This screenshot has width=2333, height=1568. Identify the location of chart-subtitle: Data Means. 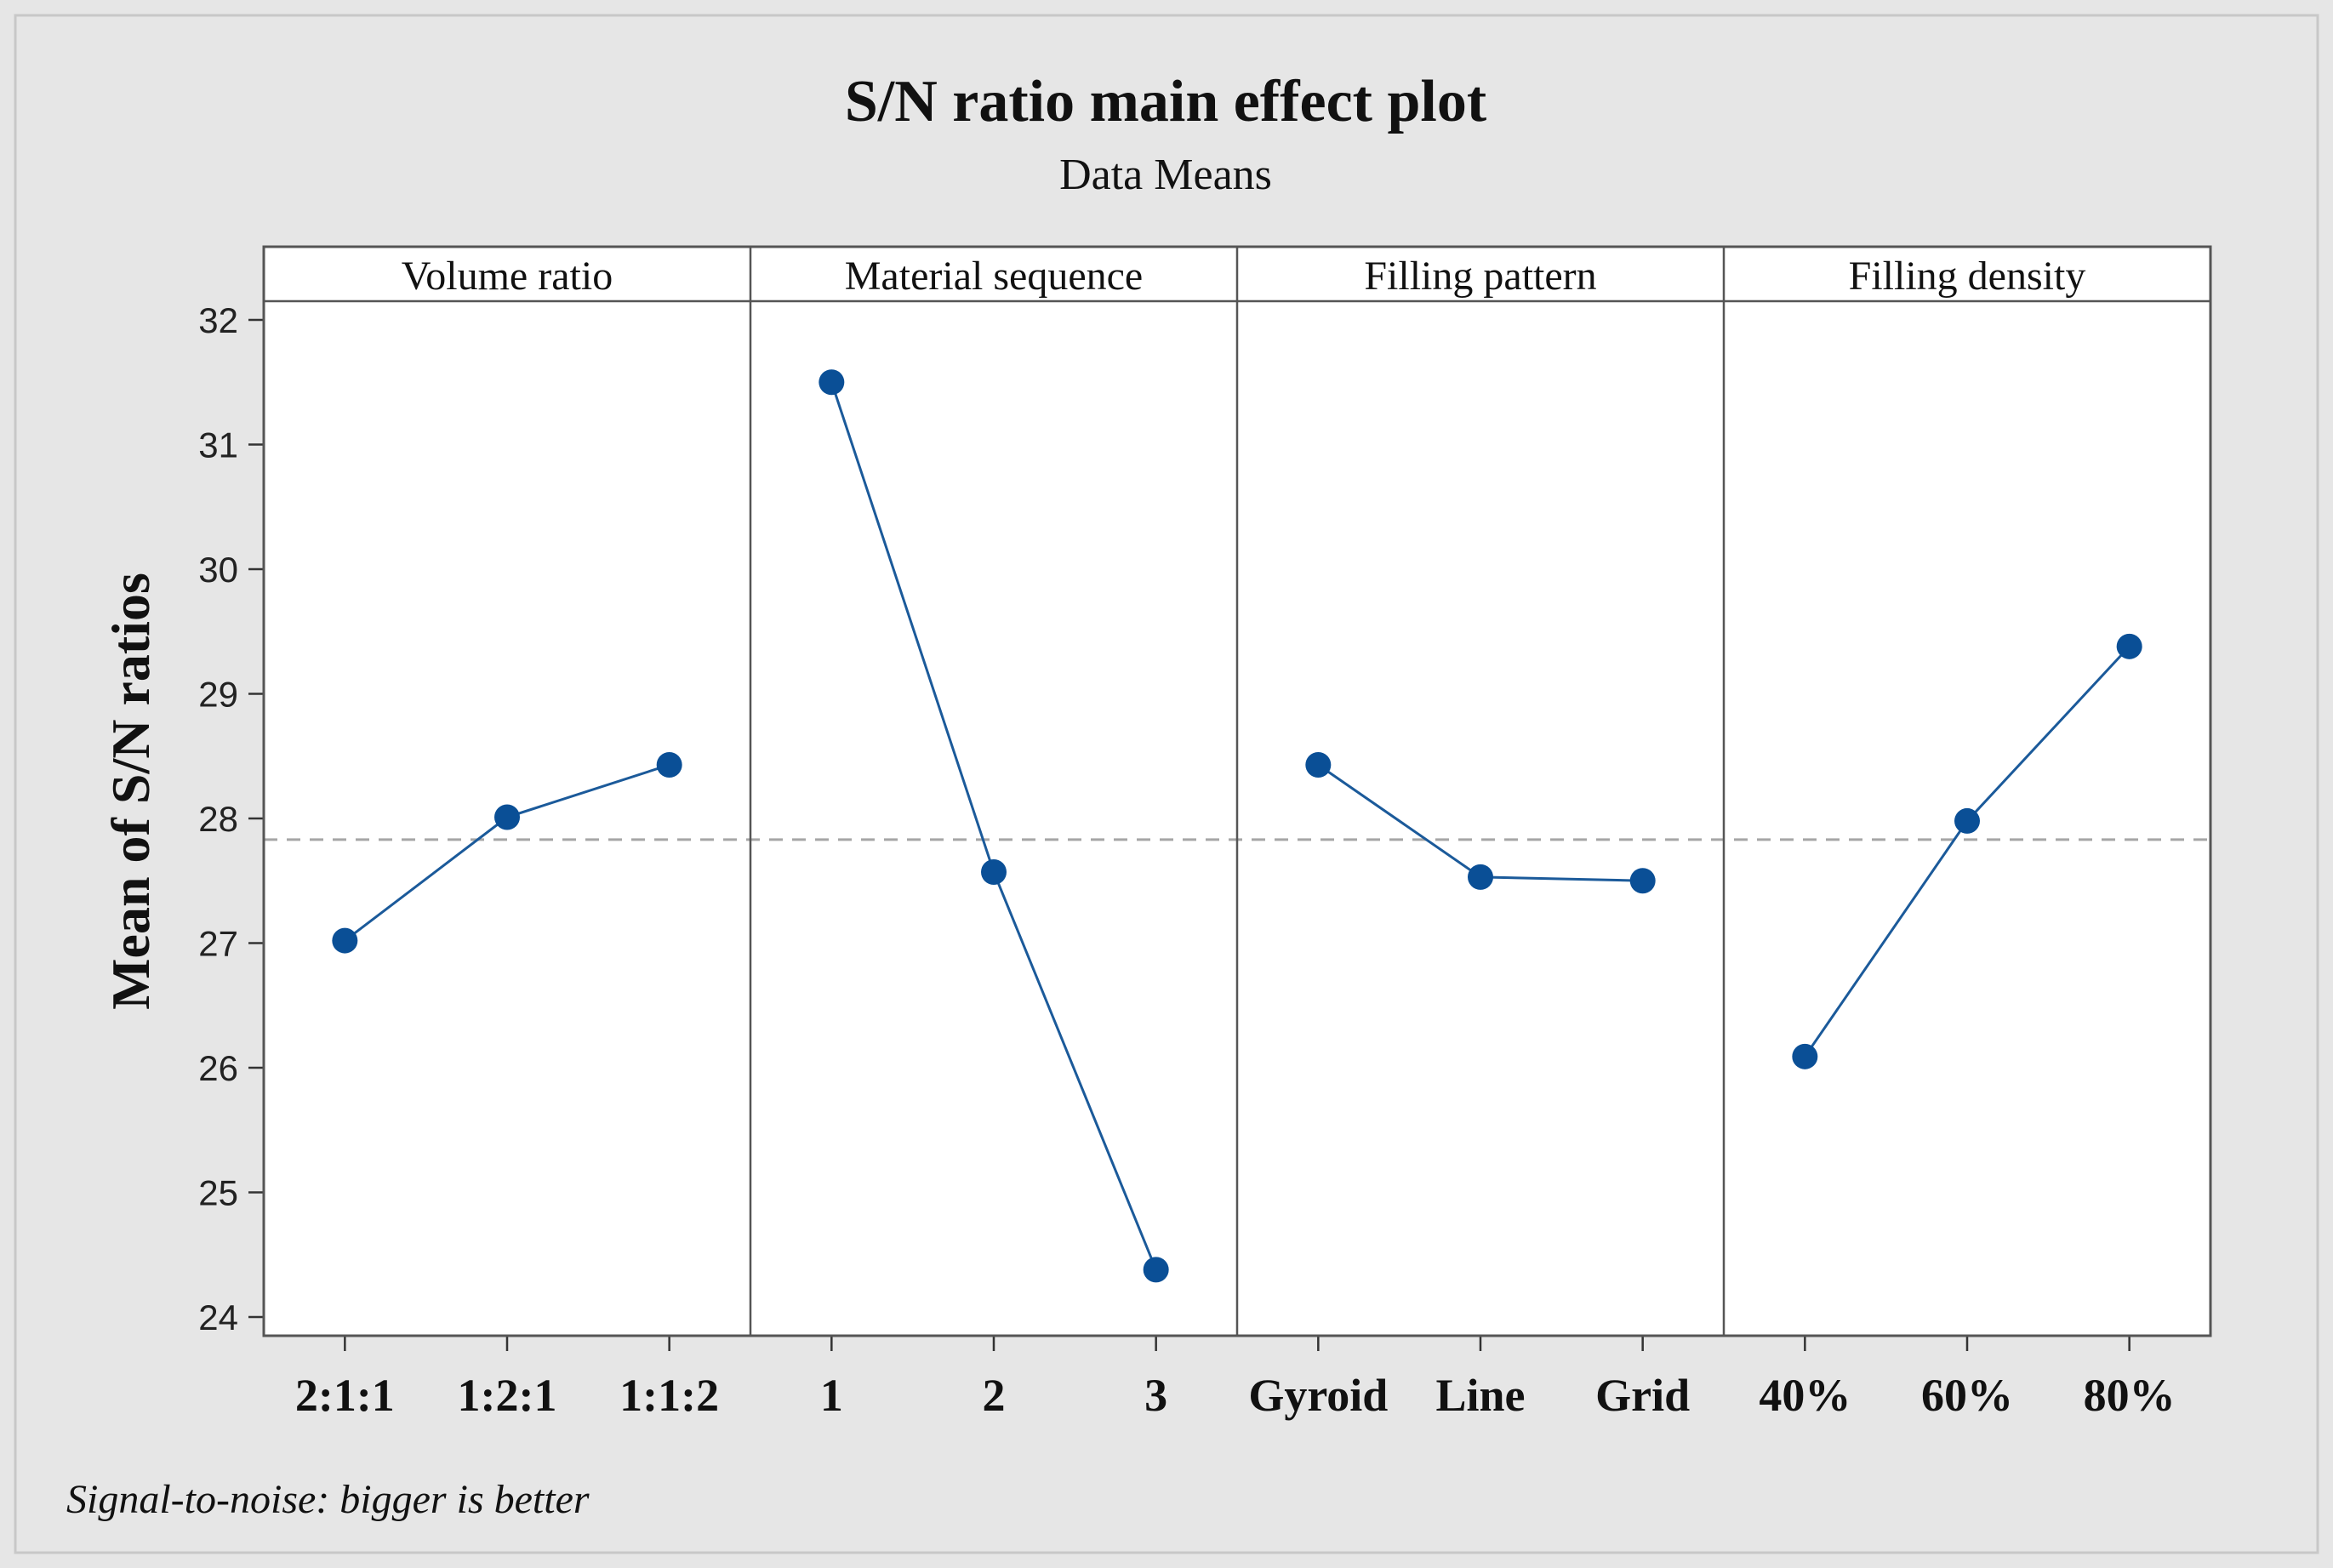
(1166, 175).